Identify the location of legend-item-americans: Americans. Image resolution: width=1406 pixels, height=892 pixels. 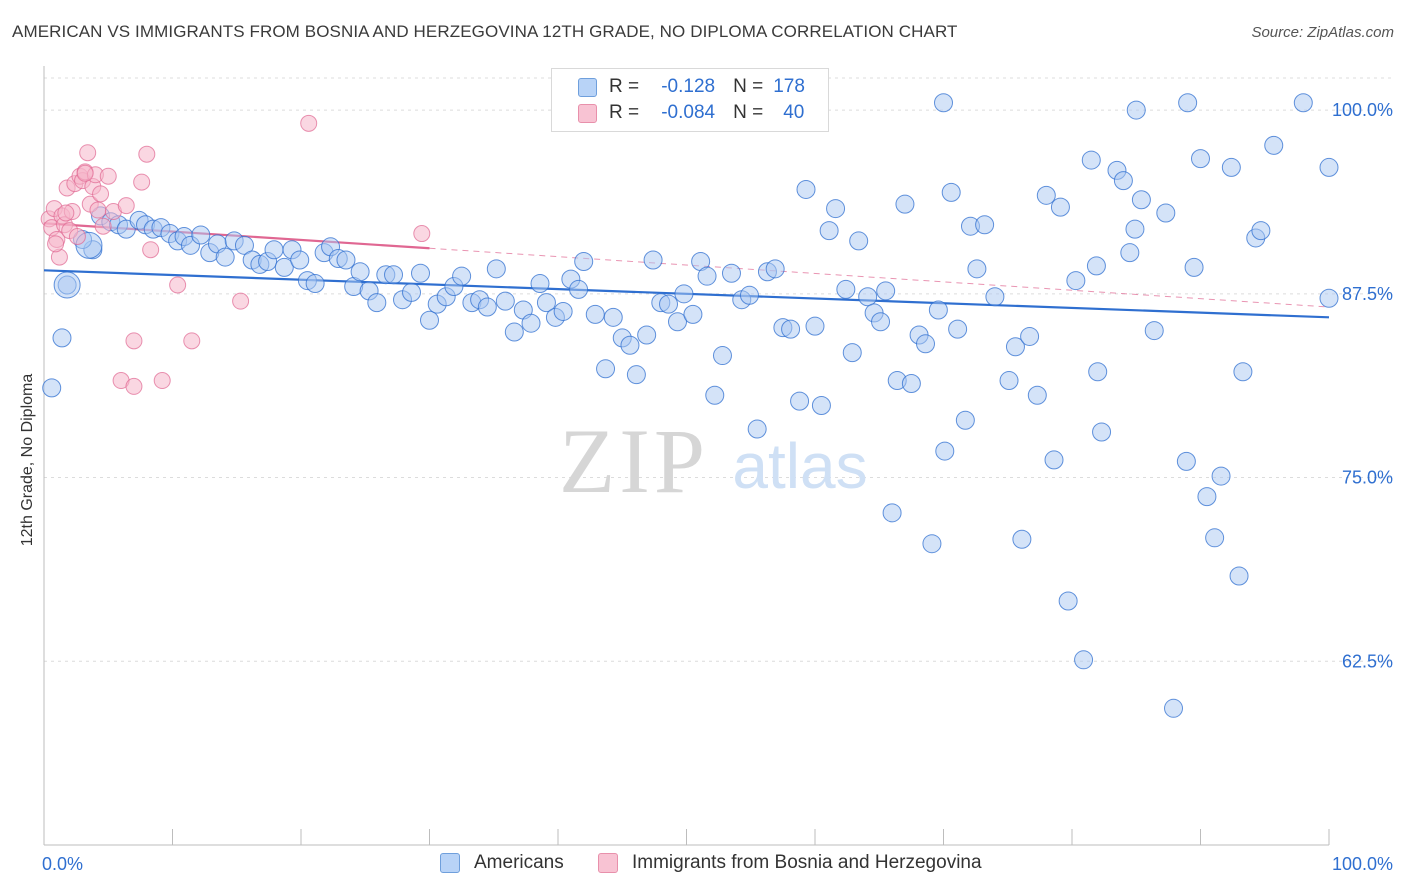
(502, 863).